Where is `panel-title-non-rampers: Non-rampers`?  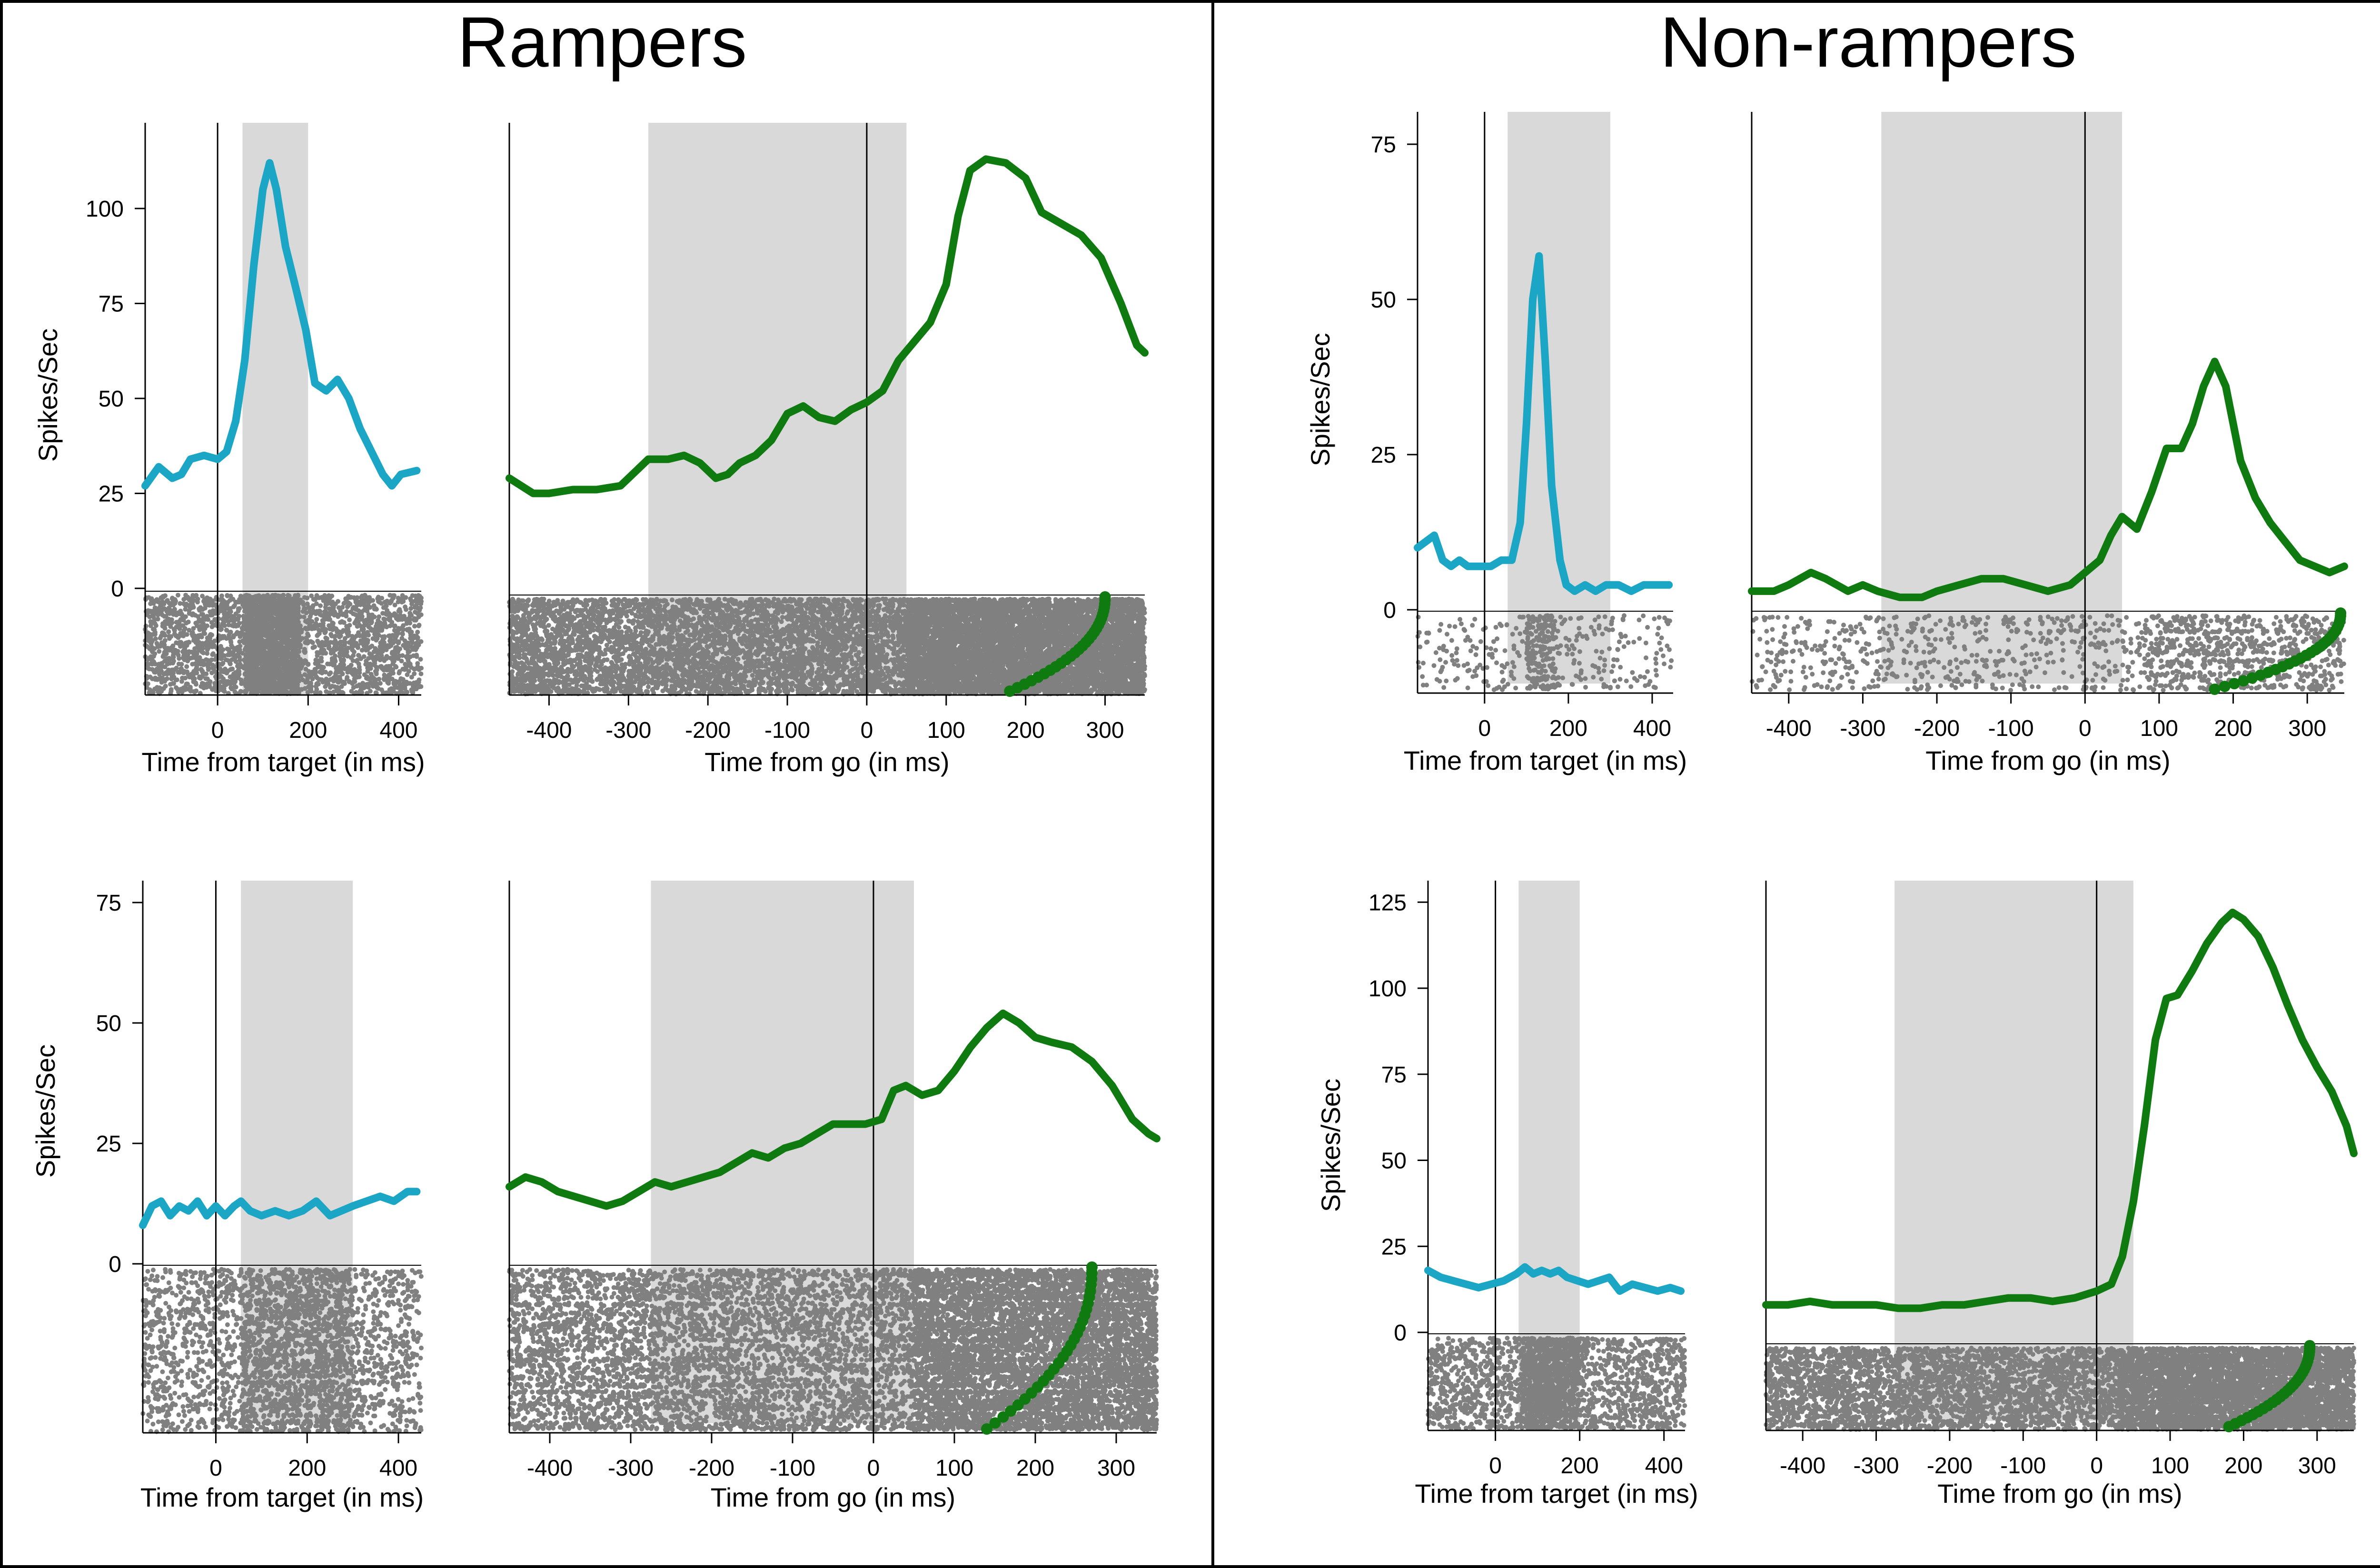 panel-title-non-rampers: Non-rampers is located at coordinates (1868, 42).